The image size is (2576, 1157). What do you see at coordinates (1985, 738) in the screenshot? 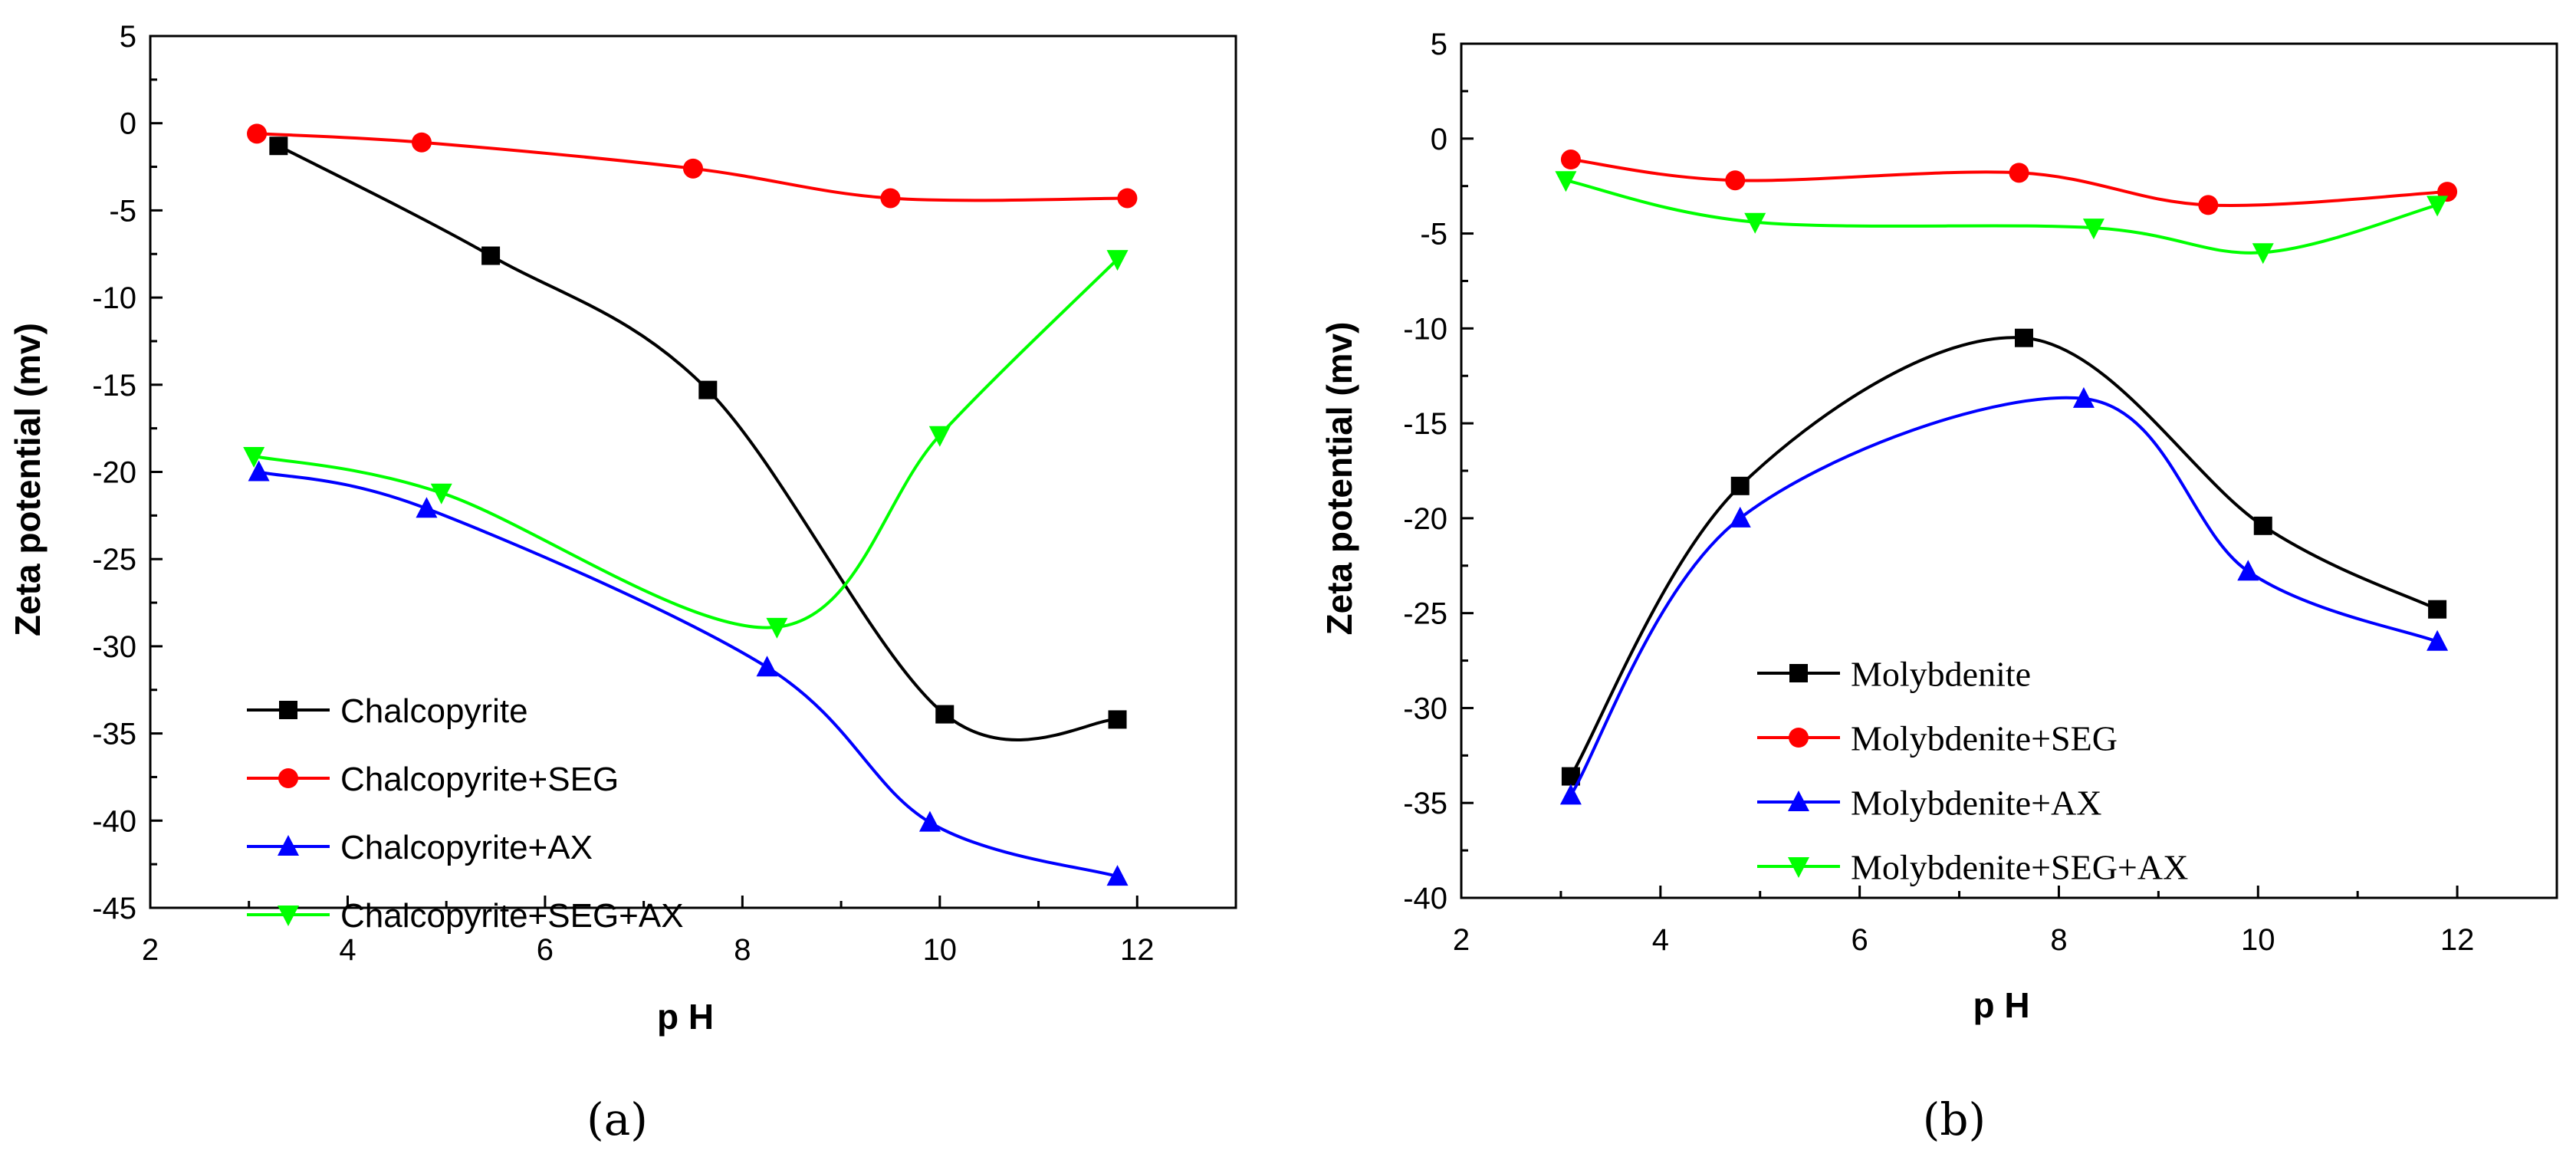
I see `legend-label: Molybdenite+SEG` at bounding box center [1985, 738].